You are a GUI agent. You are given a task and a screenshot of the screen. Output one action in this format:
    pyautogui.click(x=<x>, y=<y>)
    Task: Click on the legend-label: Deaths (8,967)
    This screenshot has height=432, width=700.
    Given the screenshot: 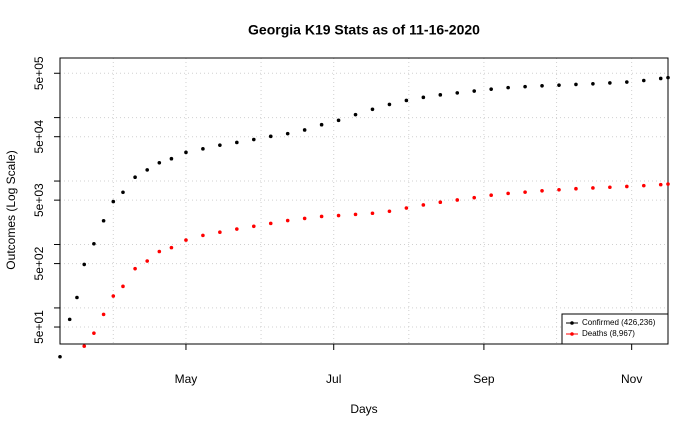 What is the action you would take?
    pyautogui.click(x=608, y=333)
    